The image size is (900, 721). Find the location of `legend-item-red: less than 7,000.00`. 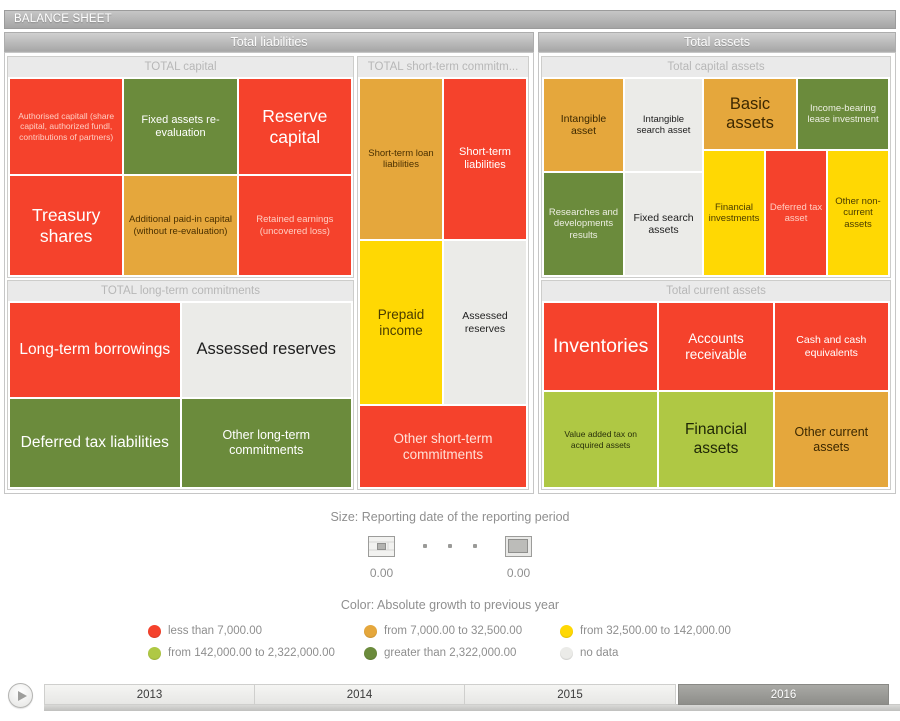

legend-item-red: less than 7,000.00 is located at coordinates (256, 631).